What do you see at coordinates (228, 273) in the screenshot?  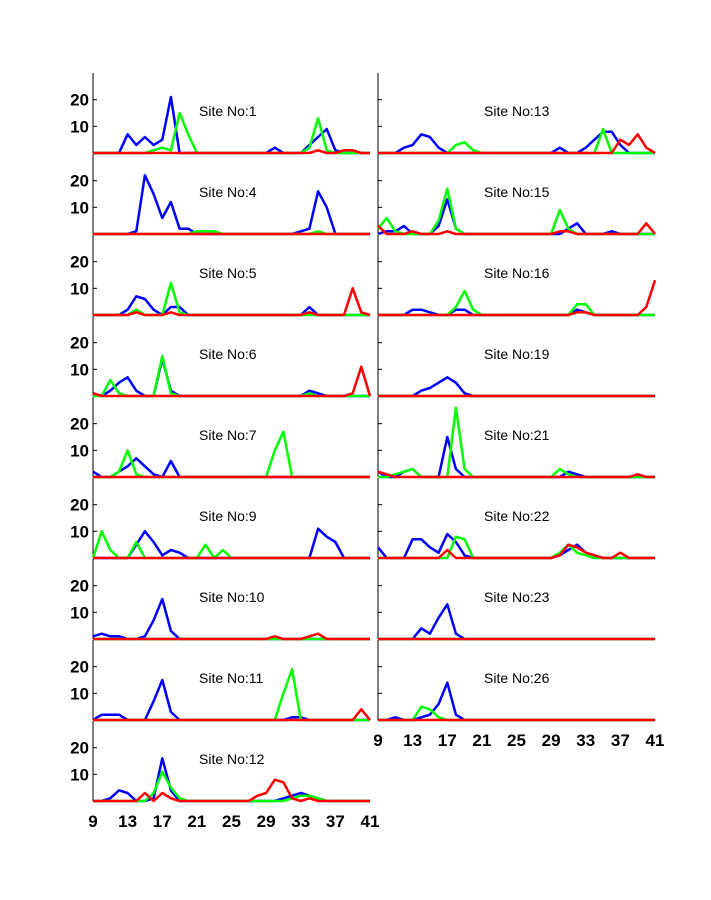 I see `panel-title: Site No:5` at bounding box center [228, 273].